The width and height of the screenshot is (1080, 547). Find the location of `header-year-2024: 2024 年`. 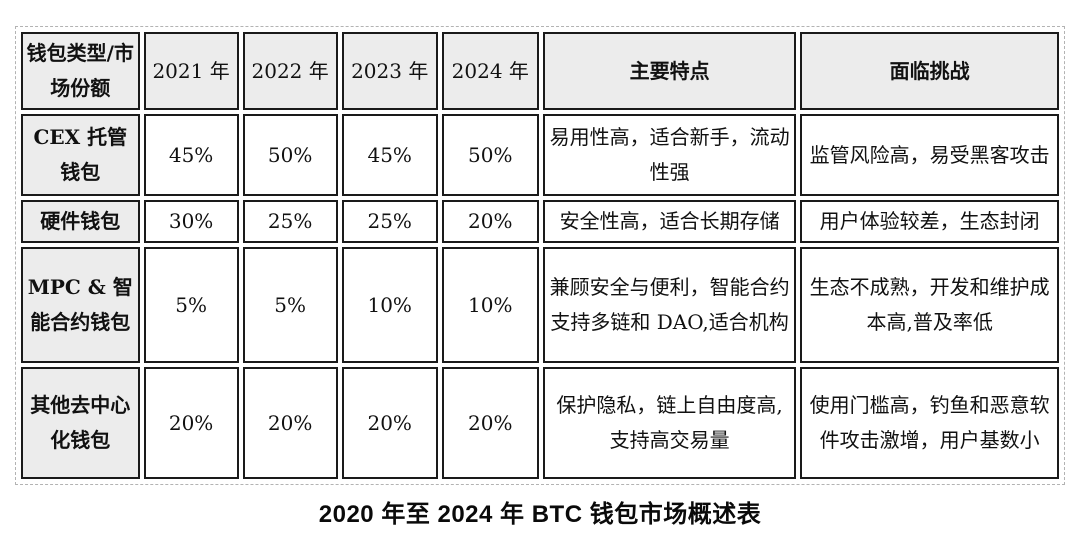

header-year-2024: 2024 年 is located at coordinates (490, 71).